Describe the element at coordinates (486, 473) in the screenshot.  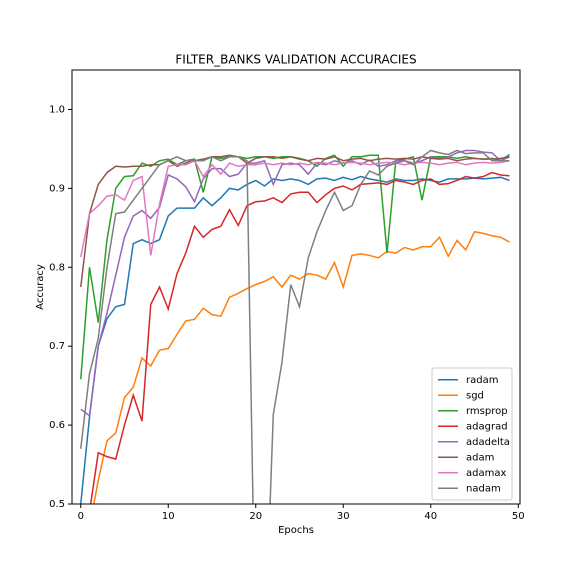
I see `legend-label: adamax` at that location.